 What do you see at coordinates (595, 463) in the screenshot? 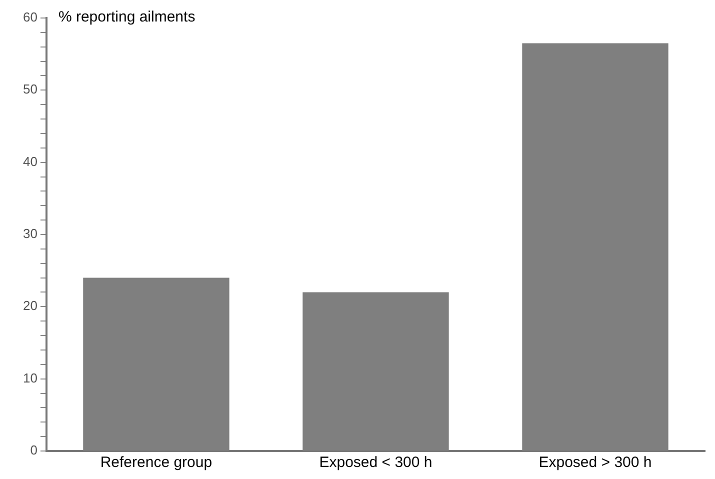
I see `x-tick-label: Exposed > 300 h` at bounding box center [595, 463].